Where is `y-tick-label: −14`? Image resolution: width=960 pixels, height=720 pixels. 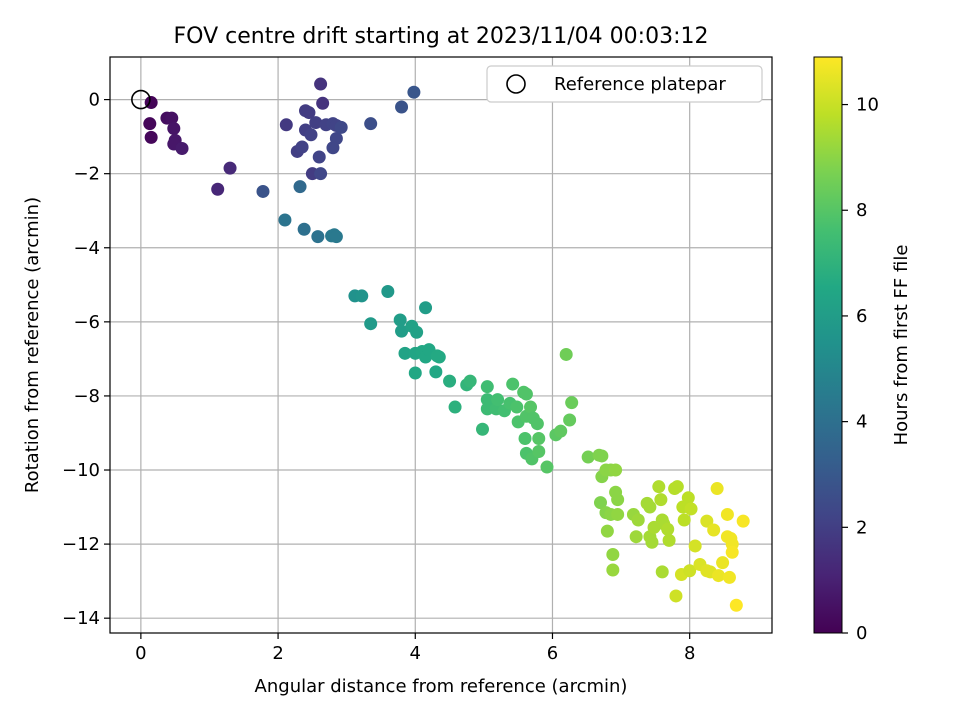 y-tick-label: −14 is located at coordinates (81, 618).